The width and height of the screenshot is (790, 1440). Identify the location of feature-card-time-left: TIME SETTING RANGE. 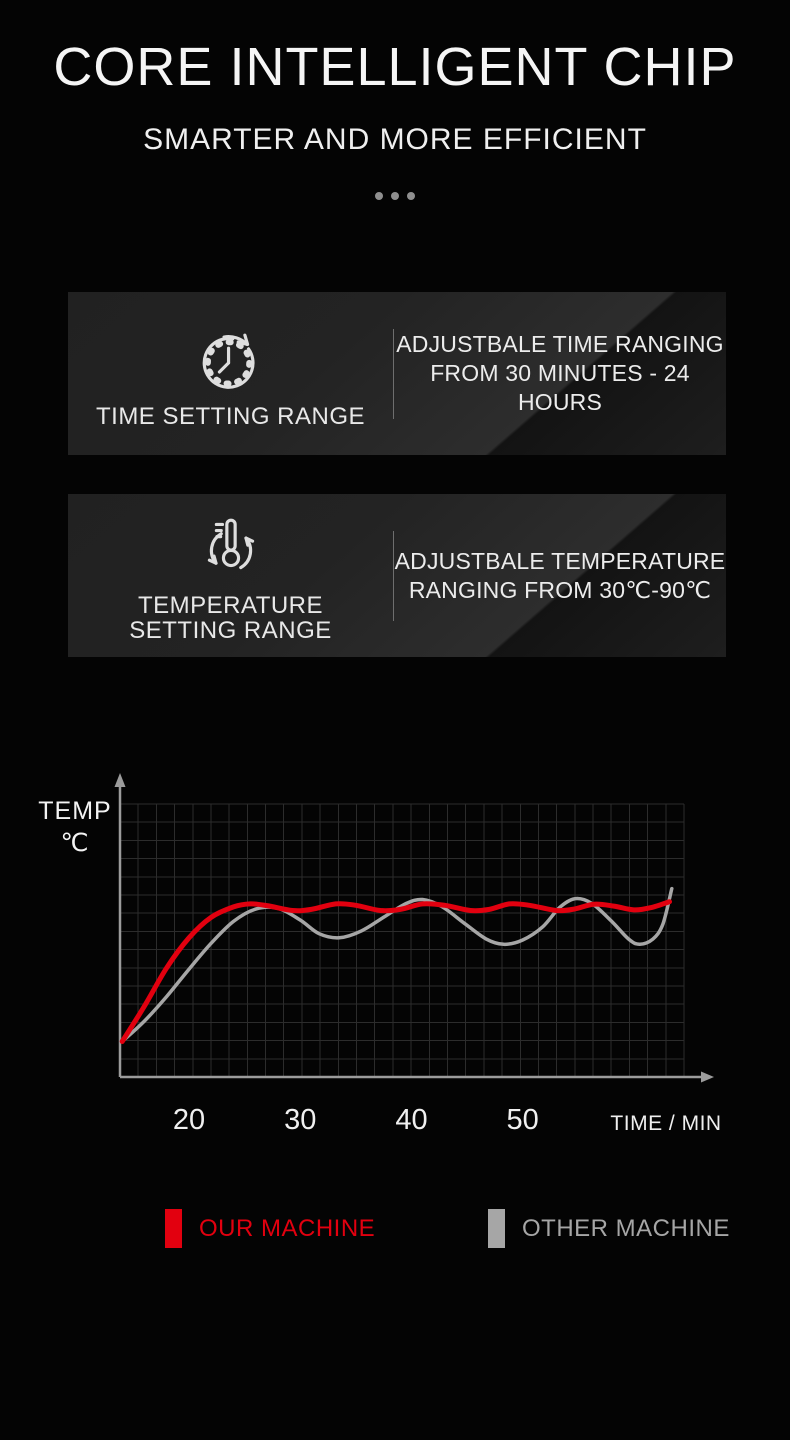
(230, 373).